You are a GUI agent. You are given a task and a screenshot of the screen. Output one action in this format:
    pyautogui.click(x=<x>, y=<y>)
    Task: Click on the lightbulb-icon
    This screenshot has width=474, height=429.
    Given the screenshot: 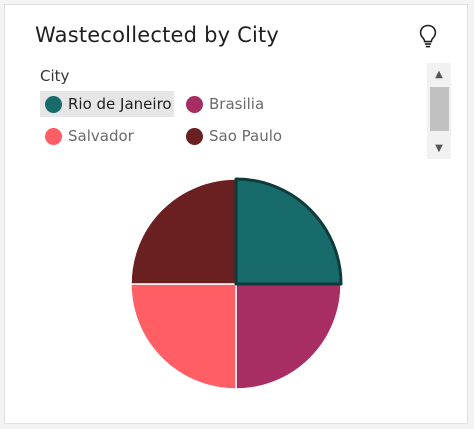 What is the action you would take?
    pyautogui.click(x=428, y=36)
    